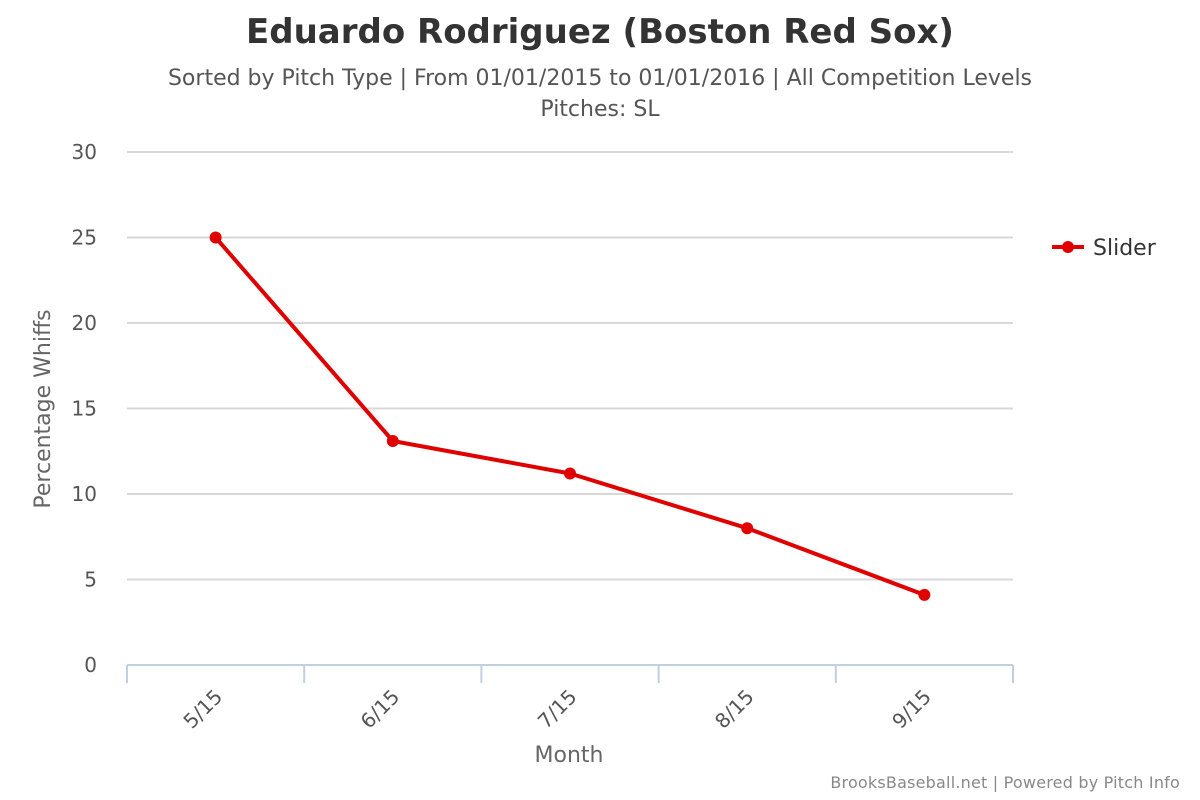  I want to click on y-tick-label: 5, so click(90, 580).